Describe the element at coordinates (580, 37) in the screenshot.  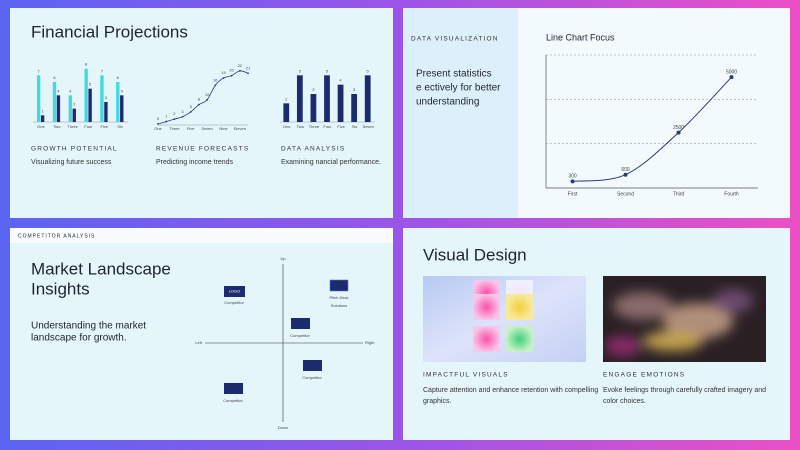
I see `chart-title: Line Chart Focus` at that location.